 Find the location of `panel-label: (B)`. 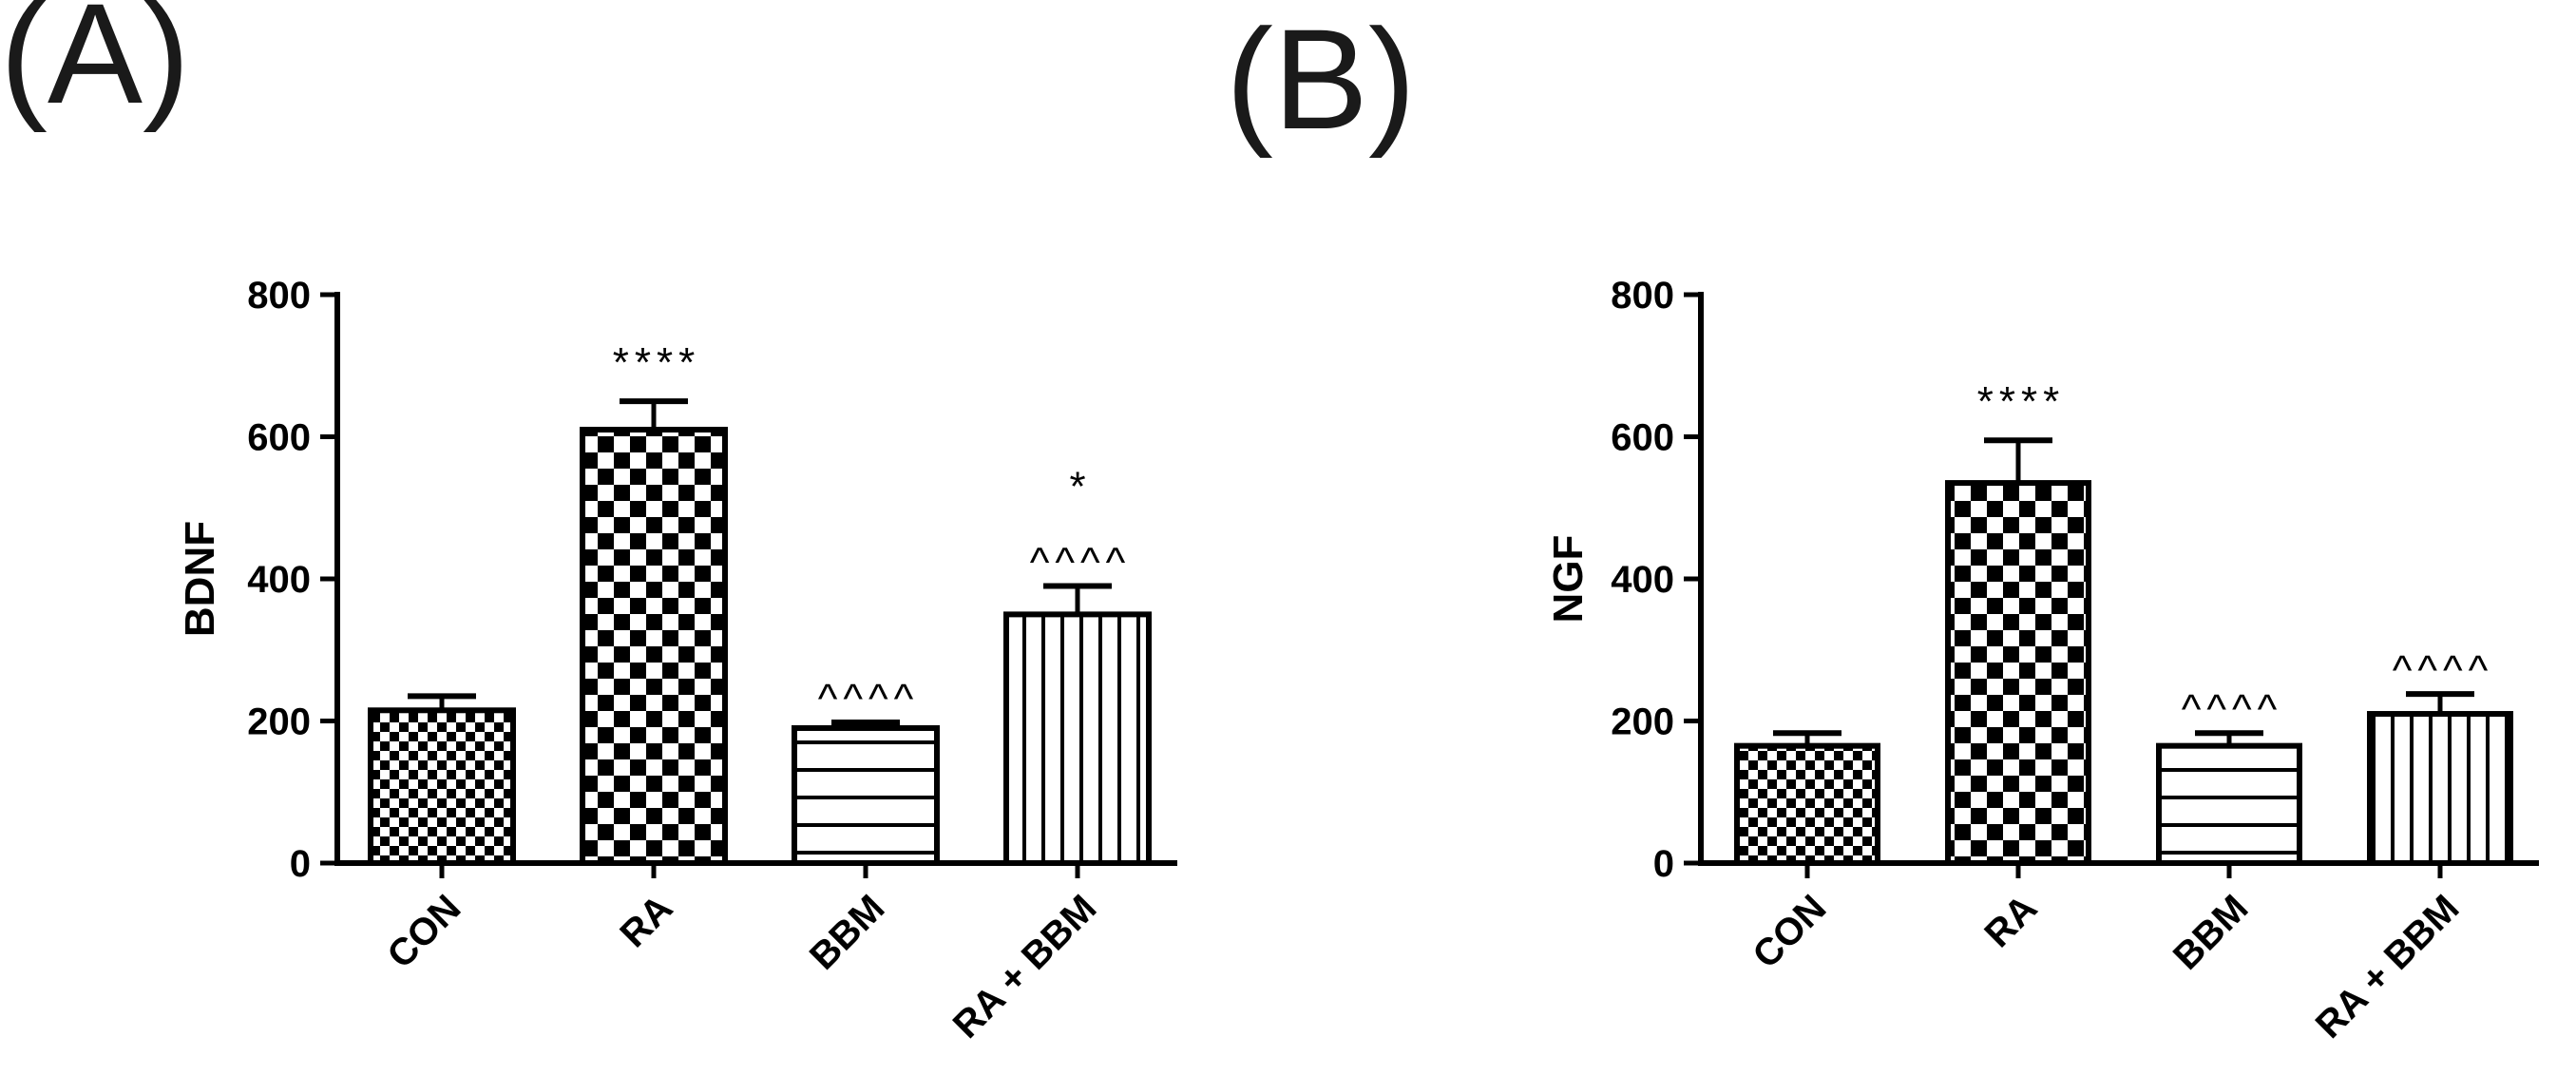

panel-label: (B) is located at coordinates (1321, 79).